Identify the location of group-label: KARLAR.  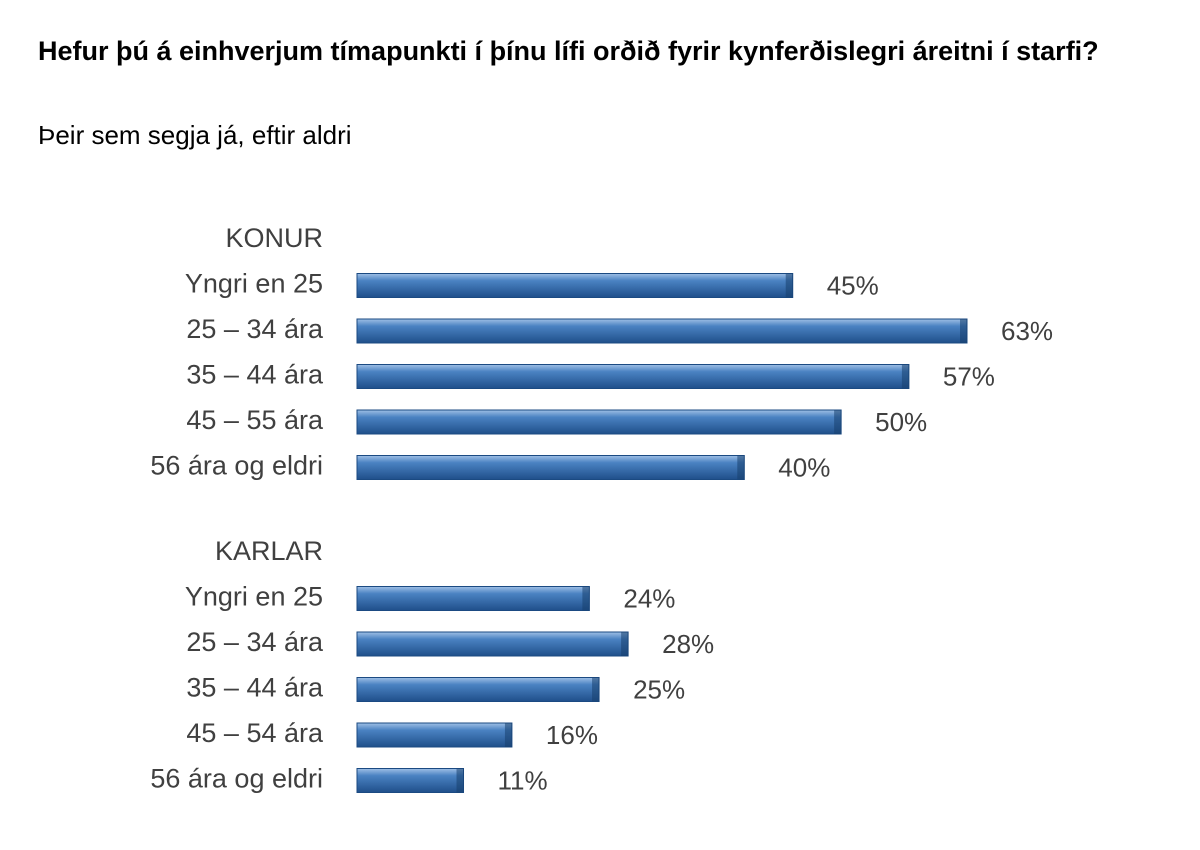
(269, 551).